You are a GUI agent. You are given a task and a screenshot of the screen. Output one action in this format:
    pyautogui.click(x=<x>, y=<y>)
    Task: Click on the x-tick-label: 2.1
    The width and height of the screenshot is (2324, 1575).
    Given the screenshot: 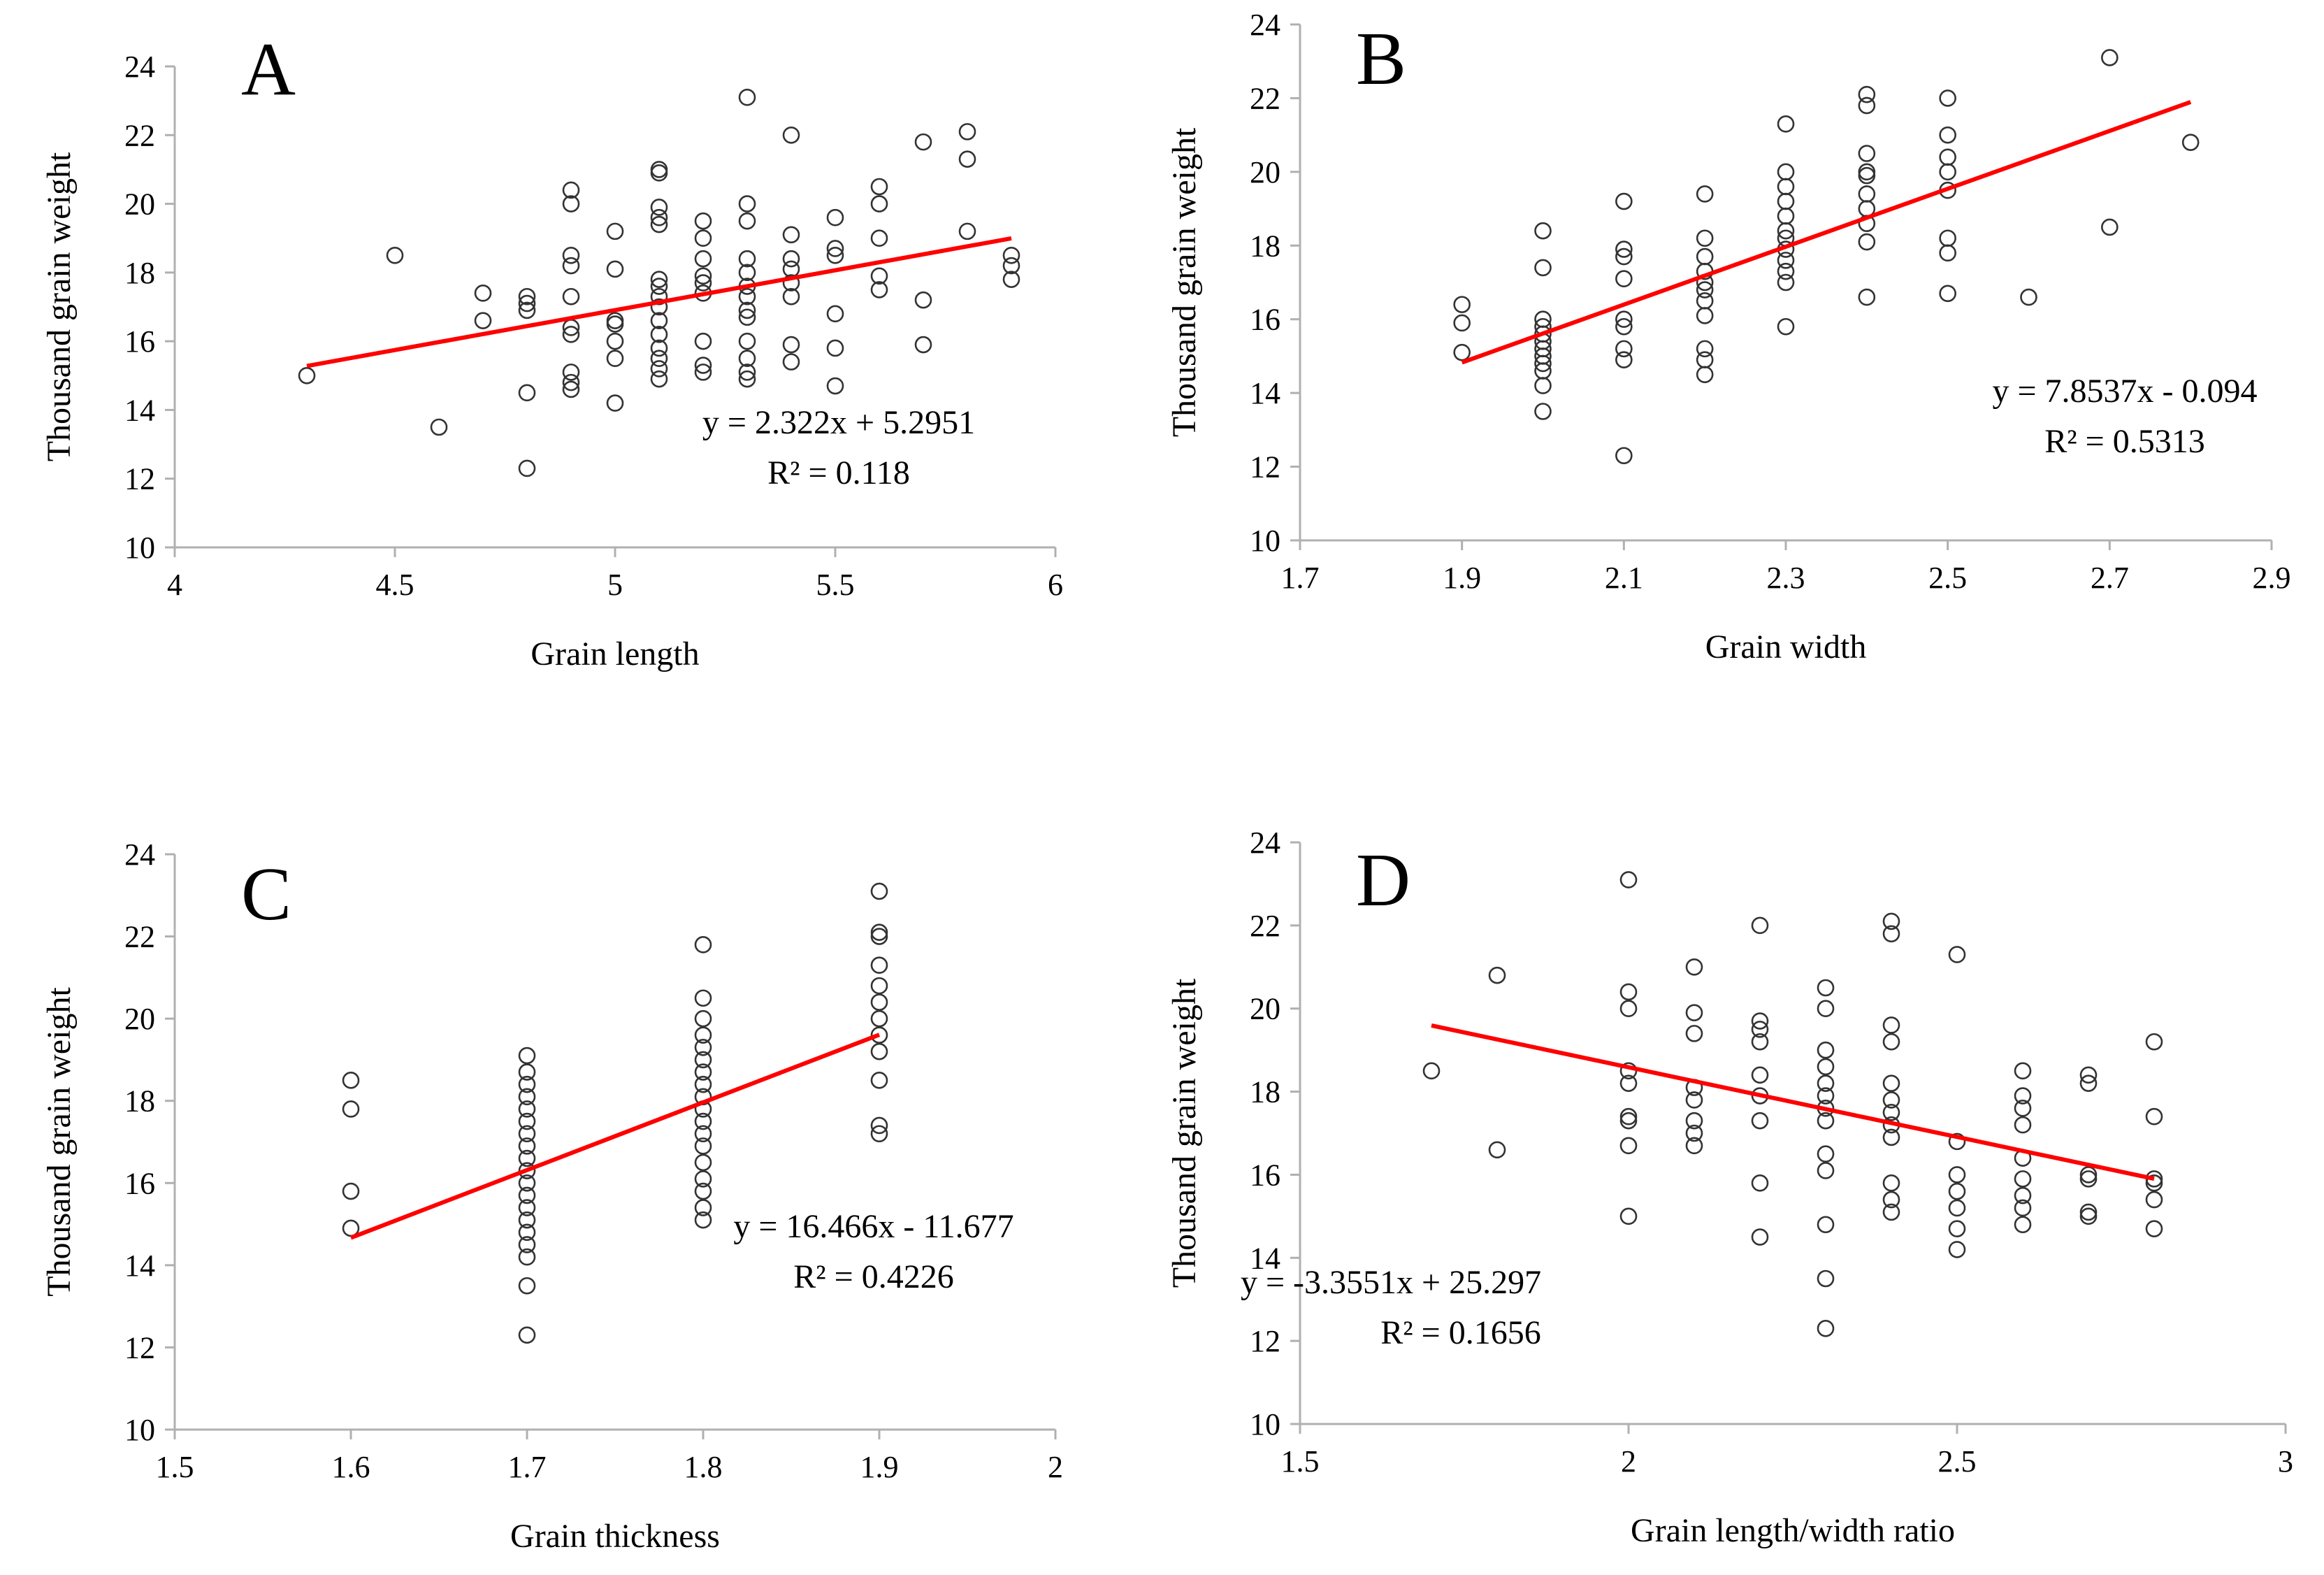 What is the action you would take?
    pyautogui.click(x=1624, y=578)
    